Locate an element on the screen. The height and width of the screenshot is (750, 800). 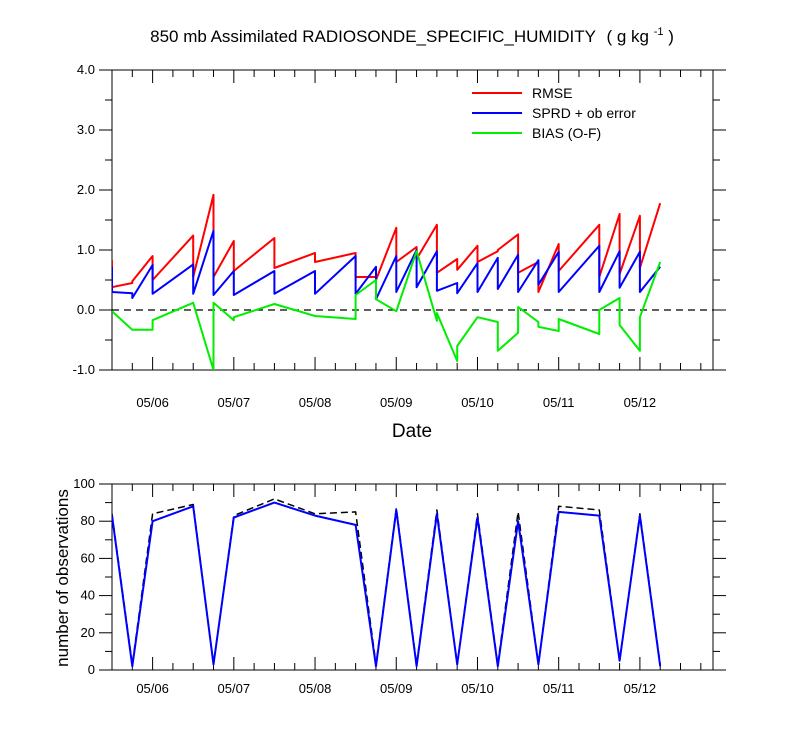
chart-title-units-close: ) is located at coordinates (671, 36).